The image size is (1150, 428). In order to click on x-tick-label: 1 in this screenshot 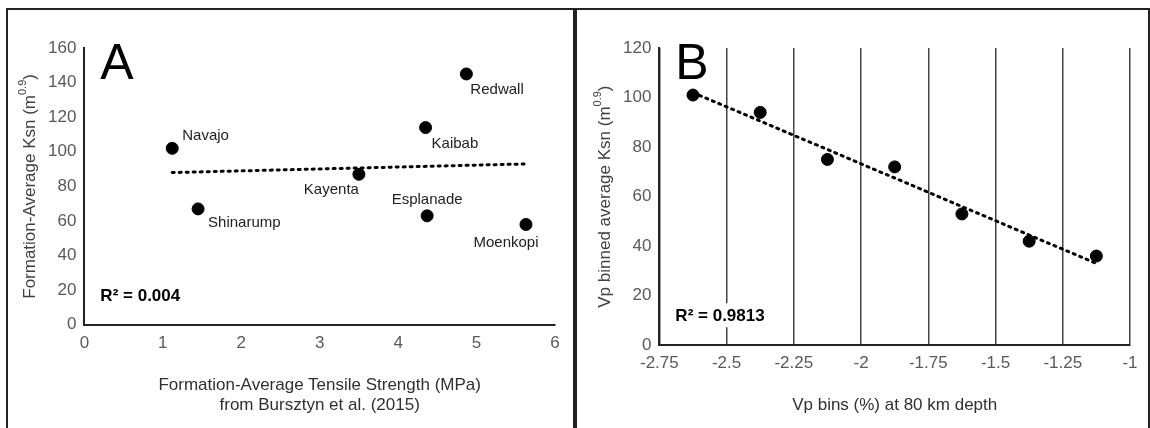, I will do `click(163, 342)`.